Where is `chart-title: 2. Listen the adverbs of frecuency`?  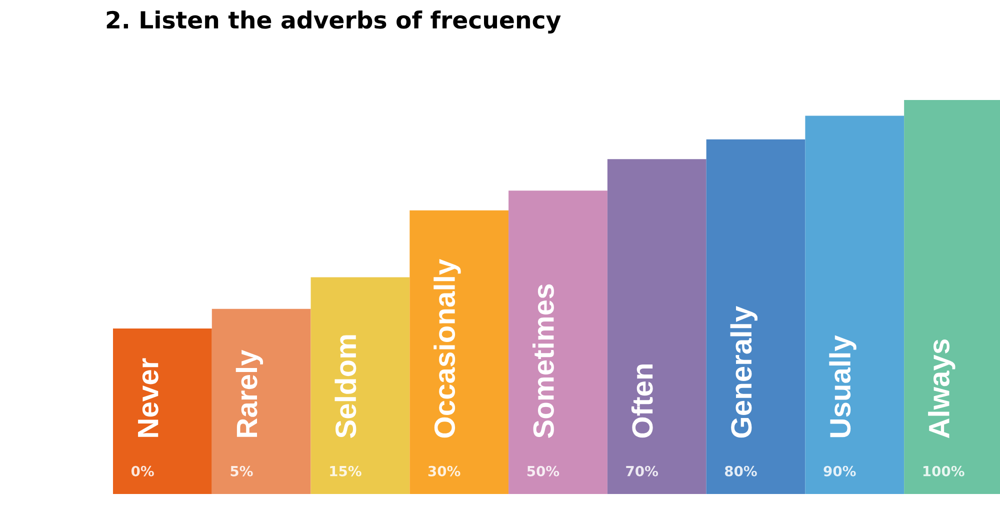 chart-title: 2. Listen the adverbs of frecuency is located at coordinates (333, 22).